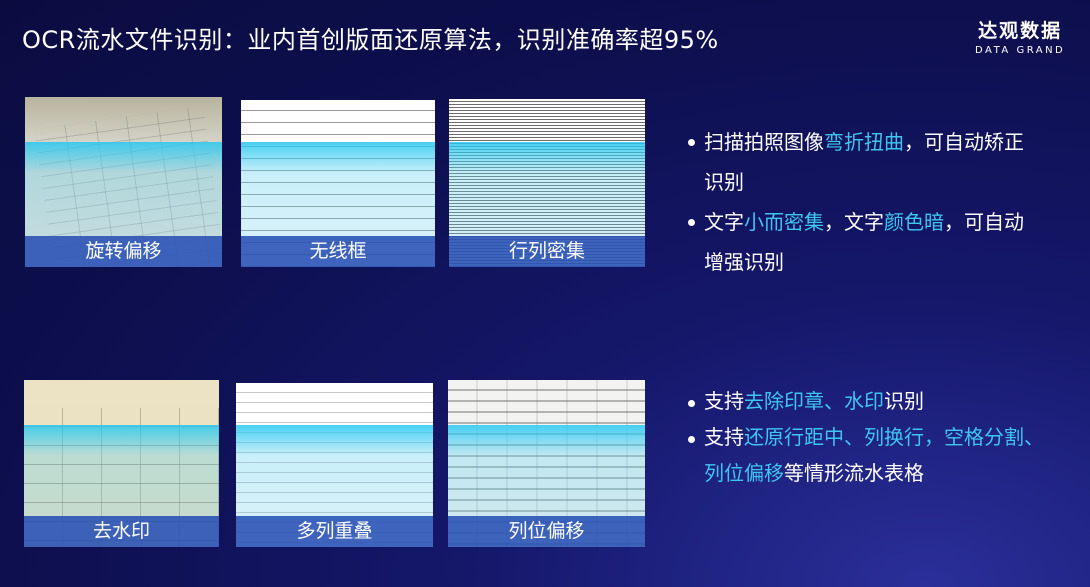 The width and height of the screenshot is (1090, 587). What do you see at coordinates (864, 142) in the screenshot?
I see `highlight: 弯折扭曲` at bounding box center [864, 142].